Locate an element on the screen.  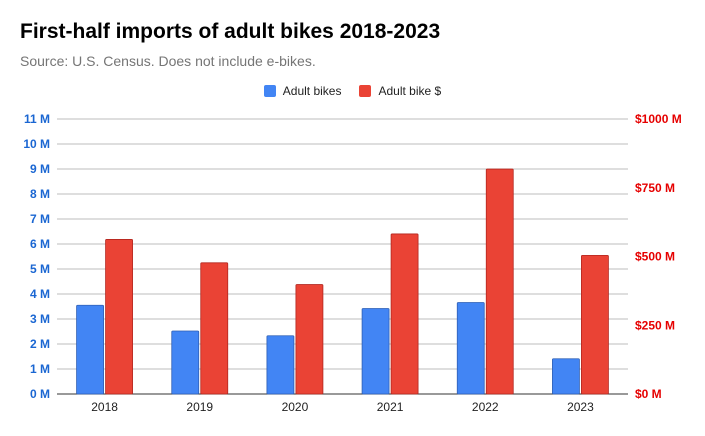
y-left-tick-label: 7 M is located at coordinates (40, 219).